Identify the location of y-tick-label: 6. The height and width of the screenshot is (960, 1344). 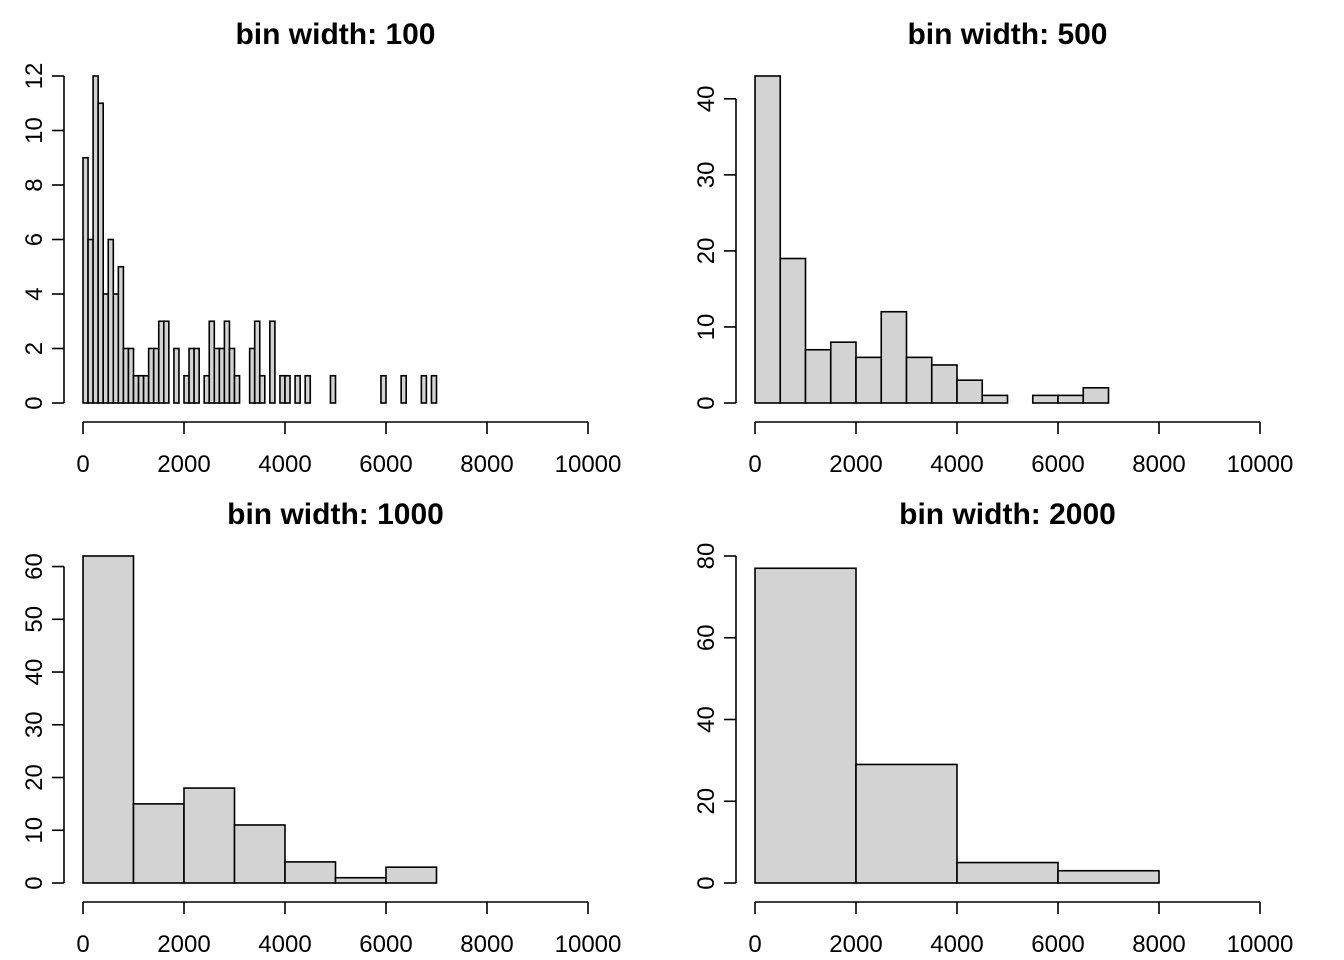
(34, 239).